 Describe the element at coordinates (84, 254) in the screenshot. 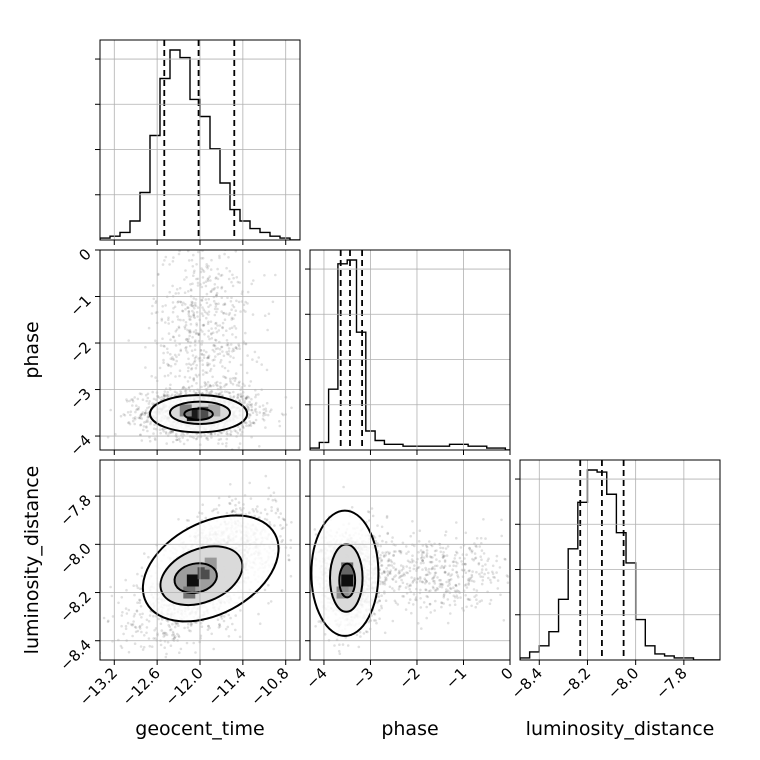

I see `y-tick-label: 0` at that location.